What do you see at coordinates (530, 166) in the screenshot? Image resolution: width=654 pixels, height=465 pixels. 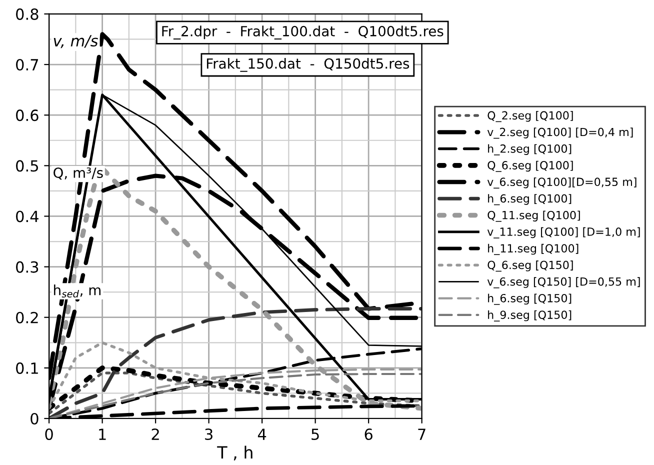 I see `legend-label: Q_6.seg [Q100]` at bounding box center [530, 166].